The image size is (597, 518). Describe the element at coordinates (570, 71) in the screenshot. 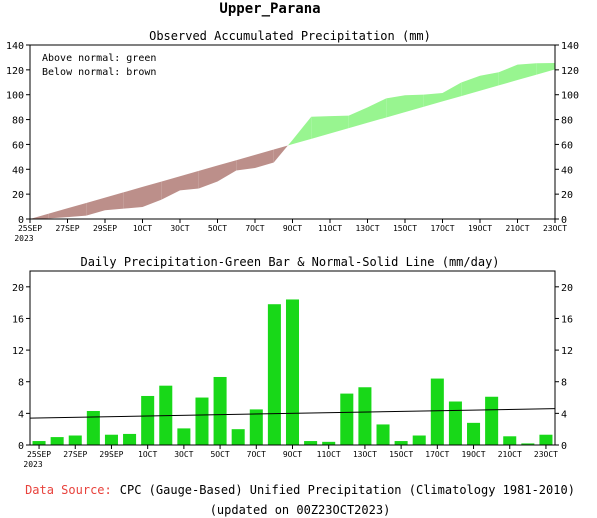

I see `accumulated-ytick-label-right: 120` at that location.